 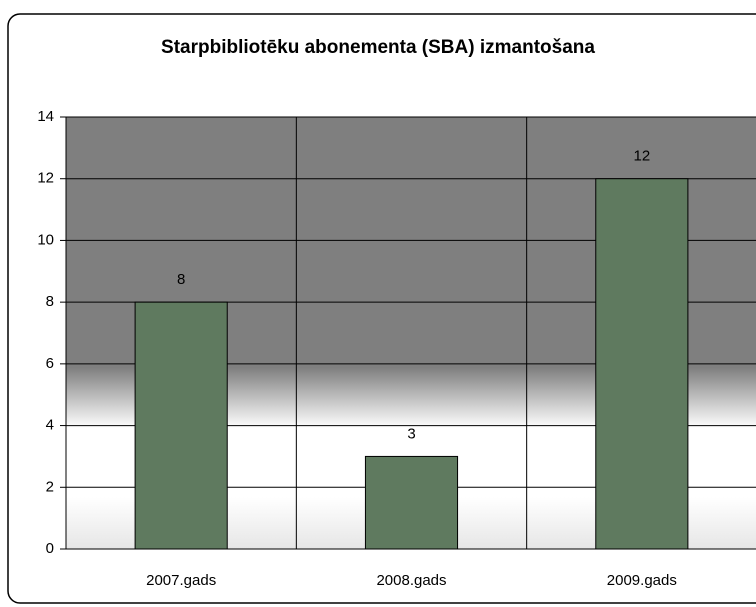 What do you see at coordinates (45, 239) in the screenshot?
I see `y-tick-label: 10` at bounding box center [45, 239].